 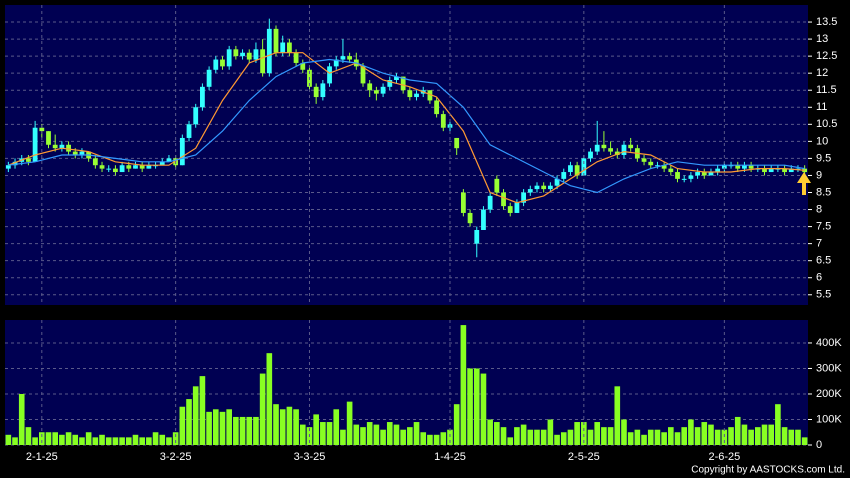 What do you see at coordinates (829, 419) in the screenshot?
I see `y-tick-label: 100K` at bounding box center [829, 419].